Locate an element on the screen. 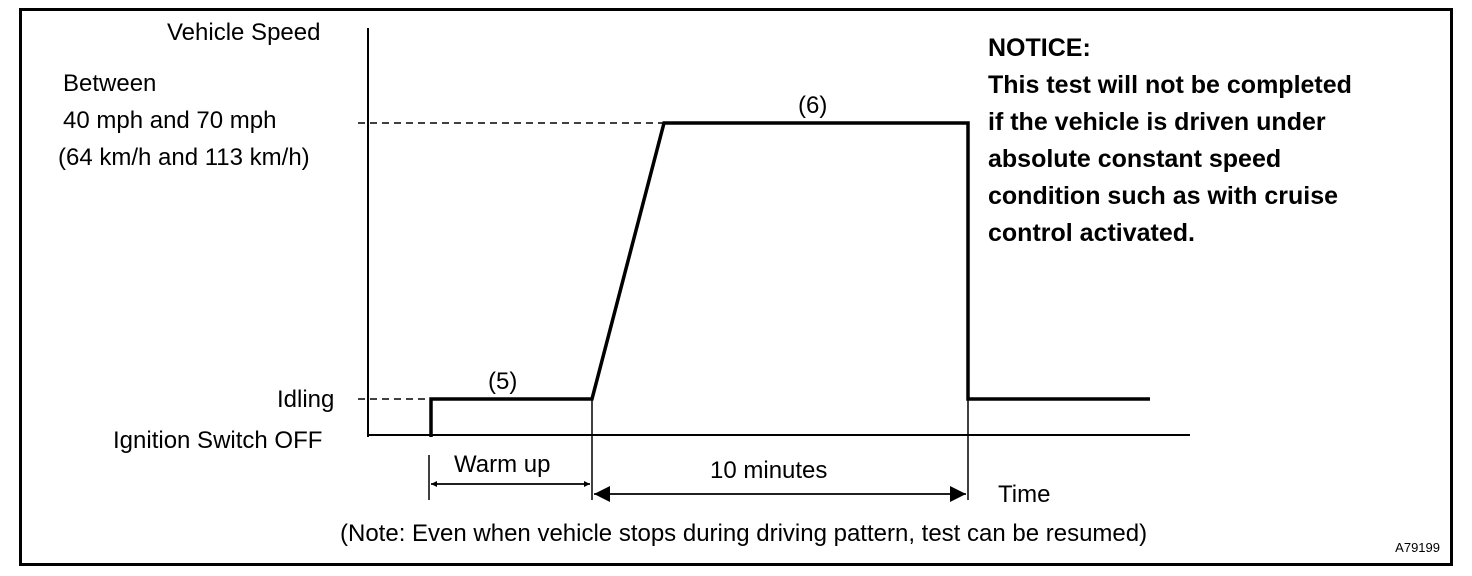 Image resolution: width=1472 pixels, height=576 pixels. notice-title: NOTICE: is located at coordinates (1039, 48).